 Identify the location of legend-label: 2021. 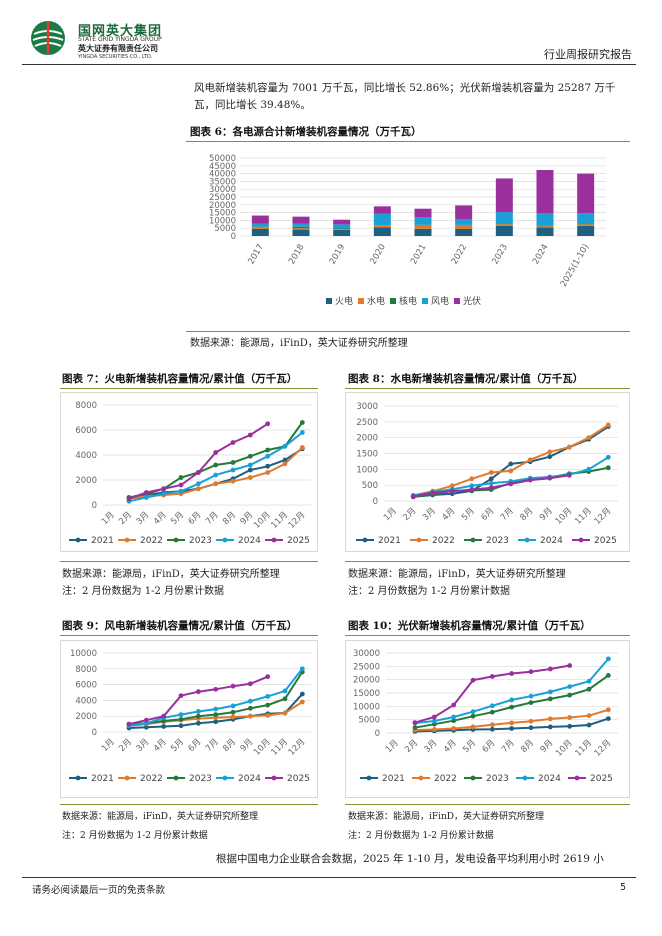
(102, 779).